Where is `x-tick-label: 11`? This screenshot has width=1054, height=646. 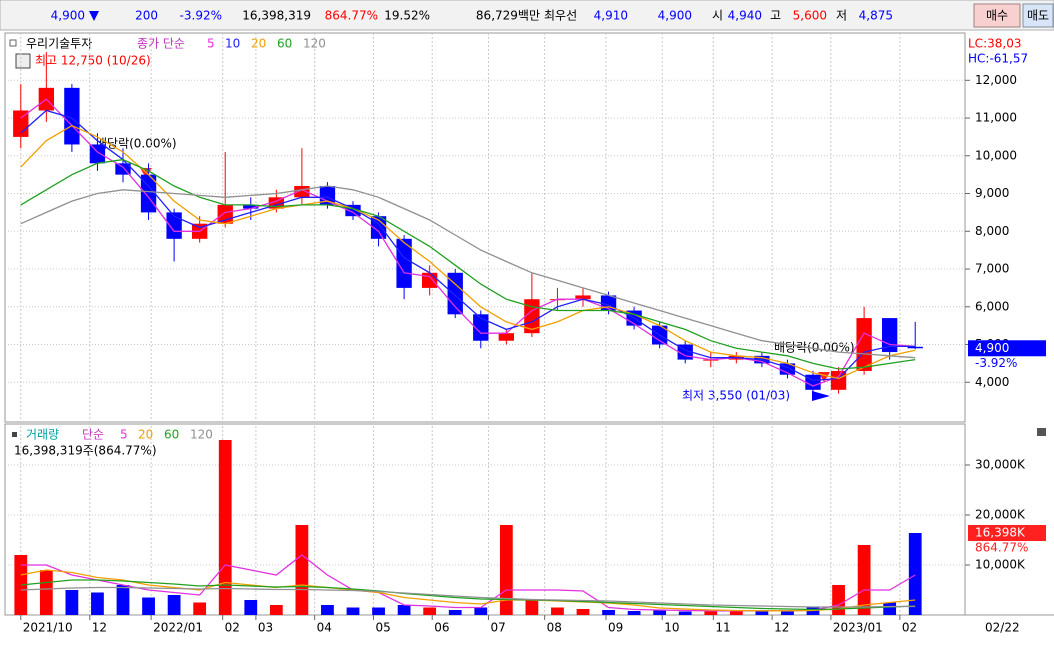
x-tick-label: 11 is located at coordinates (722, 628).